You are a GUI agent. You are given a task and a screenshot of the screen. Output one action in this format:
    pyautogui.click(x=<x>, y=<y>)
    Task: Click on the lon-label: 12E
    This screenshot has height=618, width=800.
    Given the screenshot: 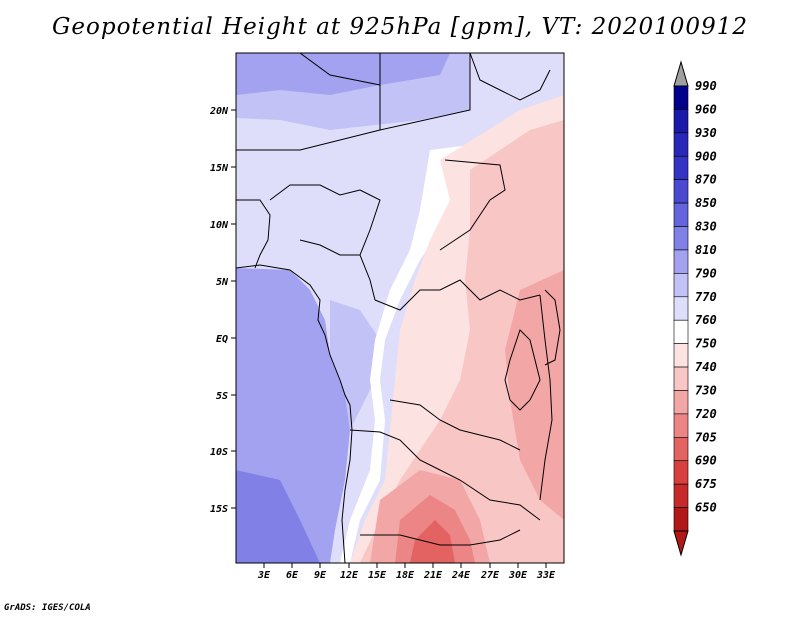 What is the action you would take?
    pyautogui.click(x=349, y=575)
    